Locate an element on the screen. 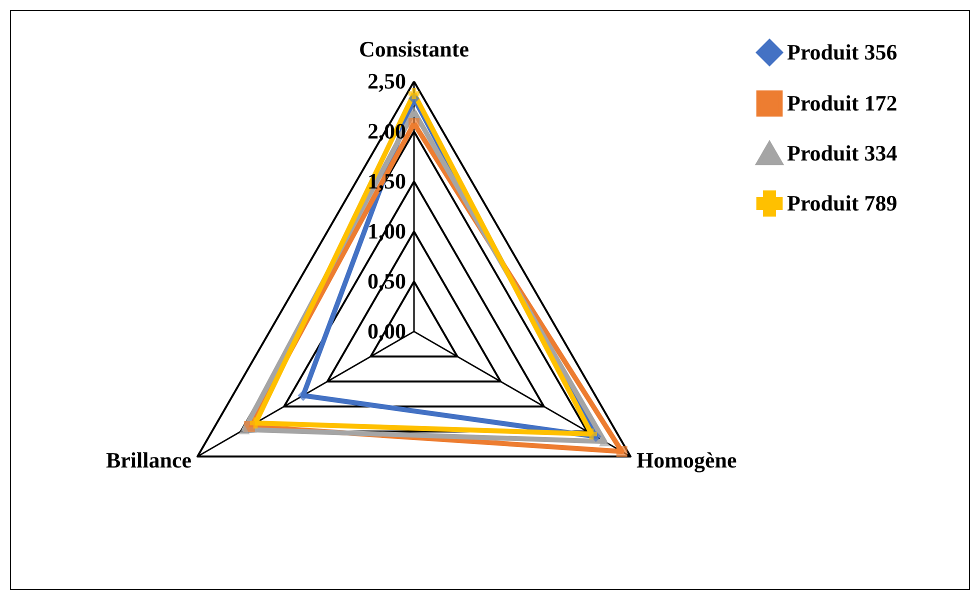 The image size is (977, 593). legend-label: Produit 334 is located at coordinates (842, 153).